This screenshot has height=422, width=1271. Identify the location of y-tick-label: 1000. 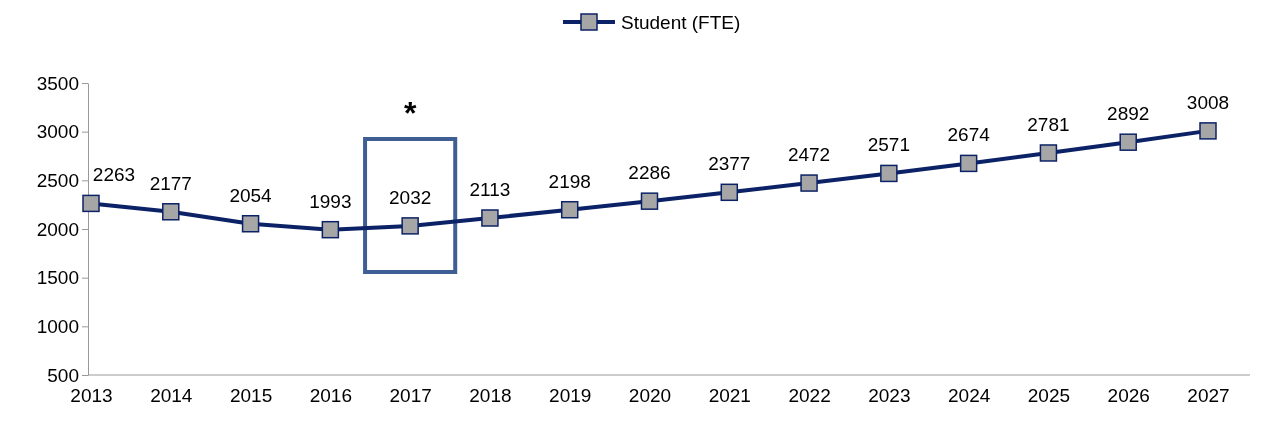
(57, 326).